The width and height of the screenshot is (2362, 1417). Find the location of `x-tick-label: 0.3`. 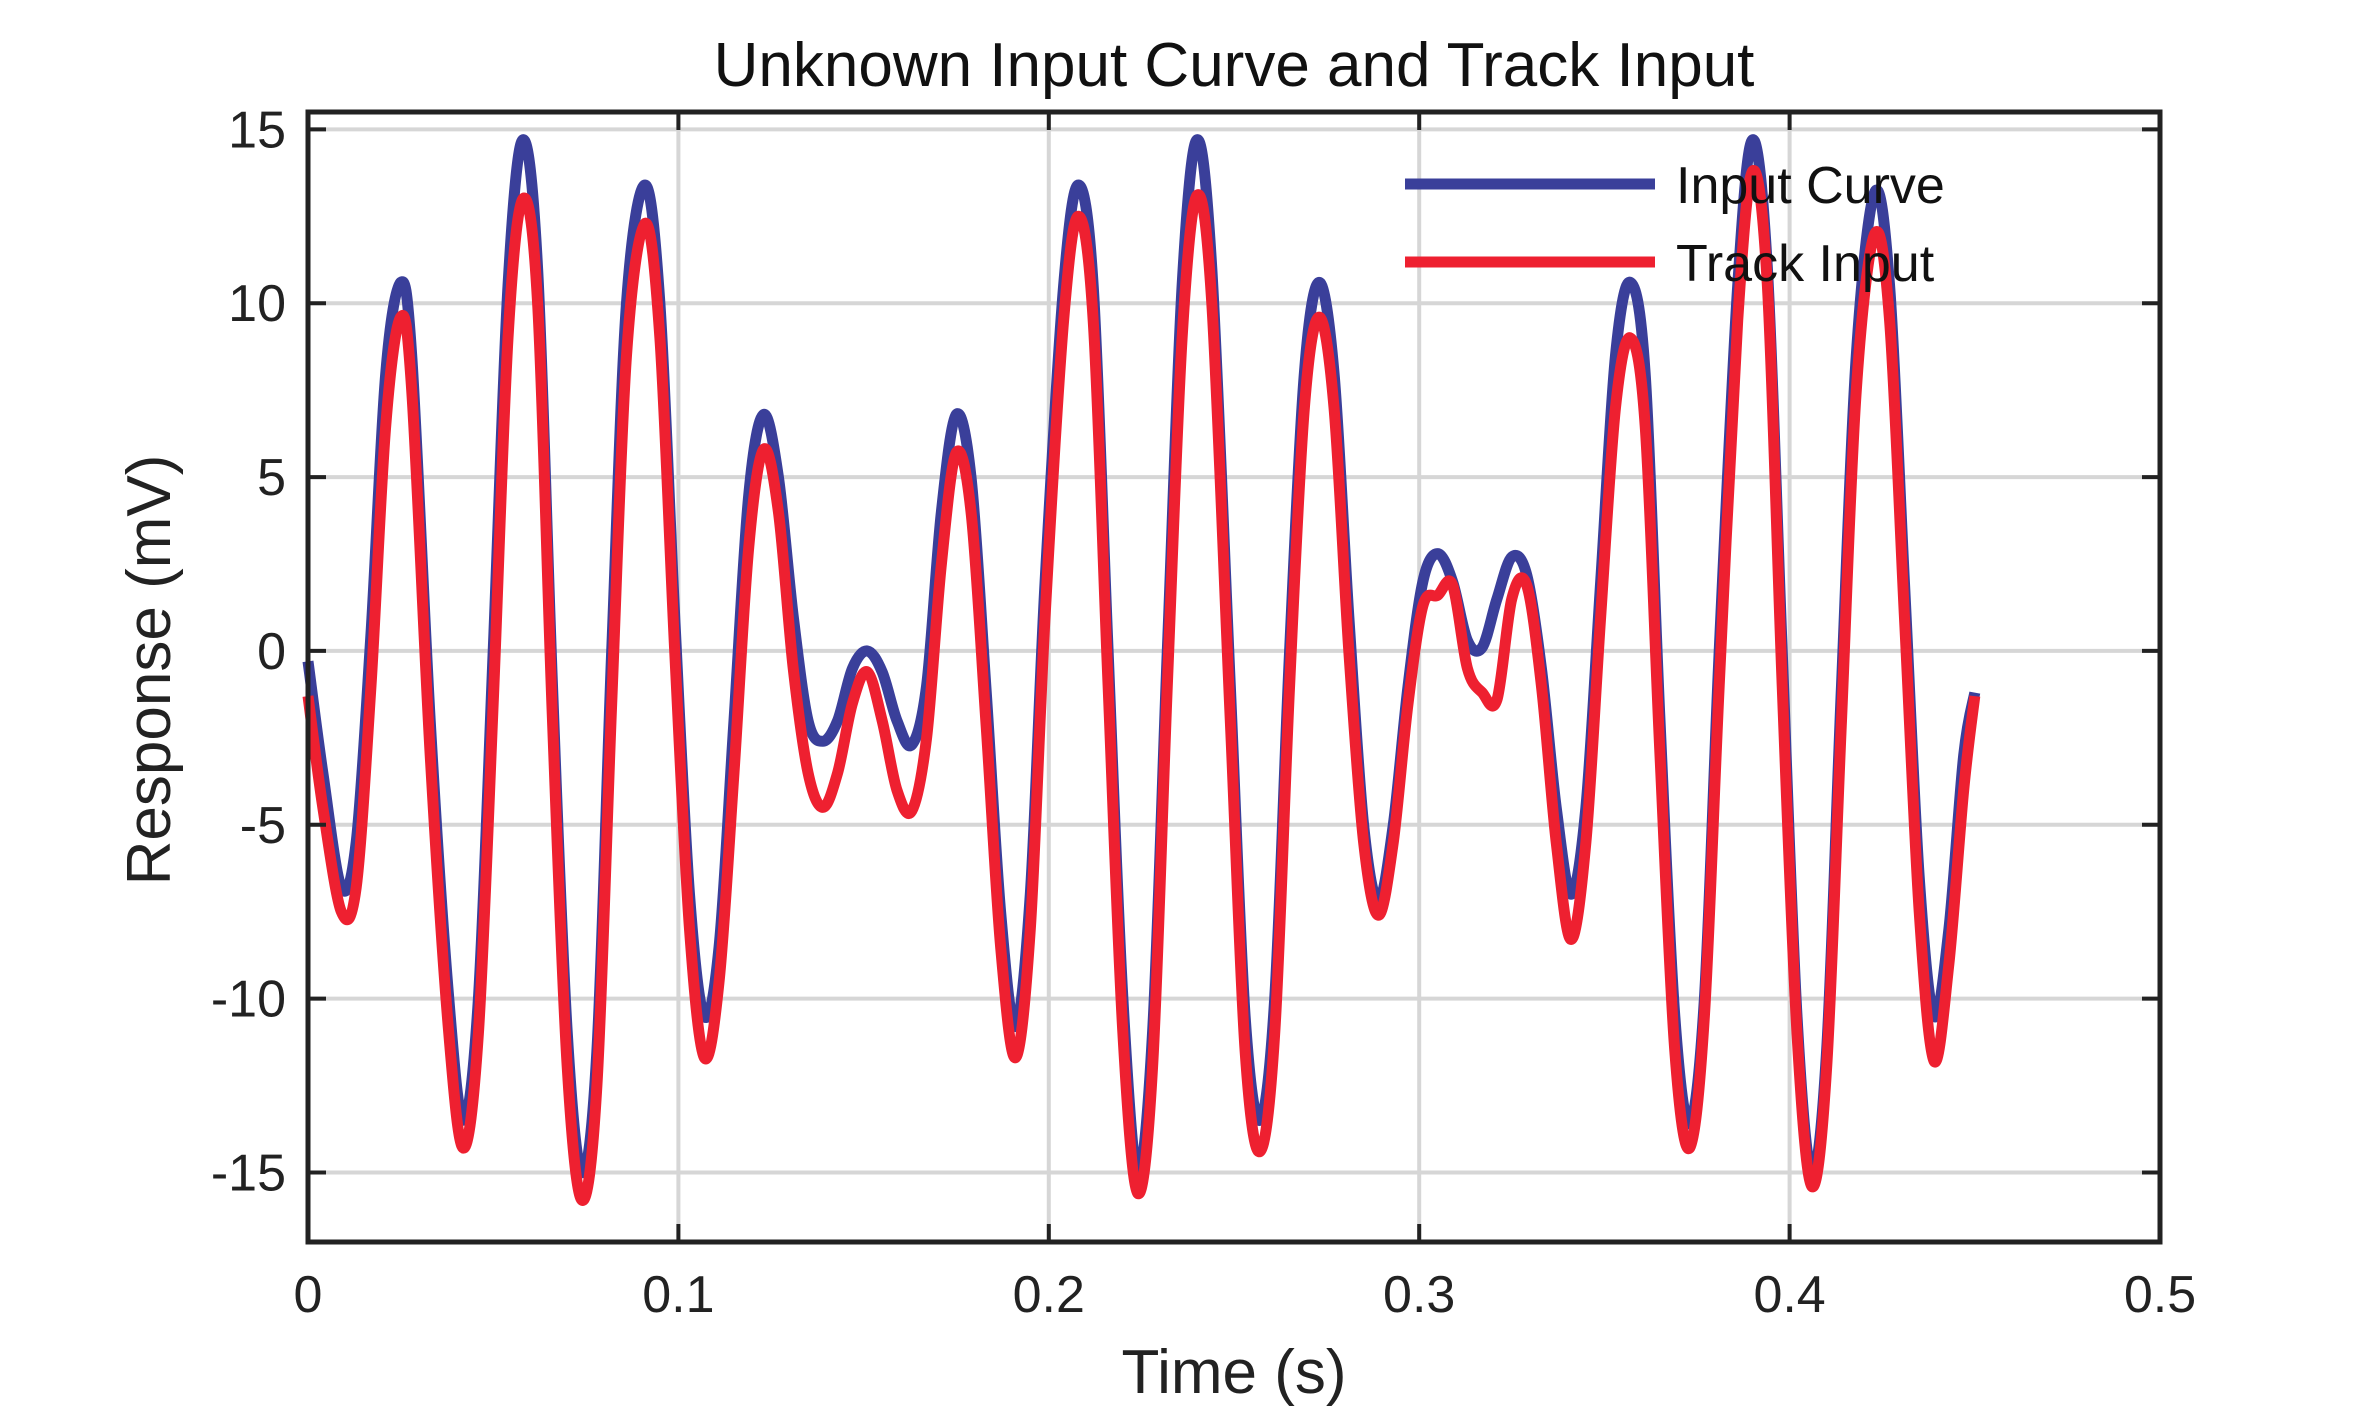

x-tick-label: 0.3 is located at coordinates (1419, 1295).